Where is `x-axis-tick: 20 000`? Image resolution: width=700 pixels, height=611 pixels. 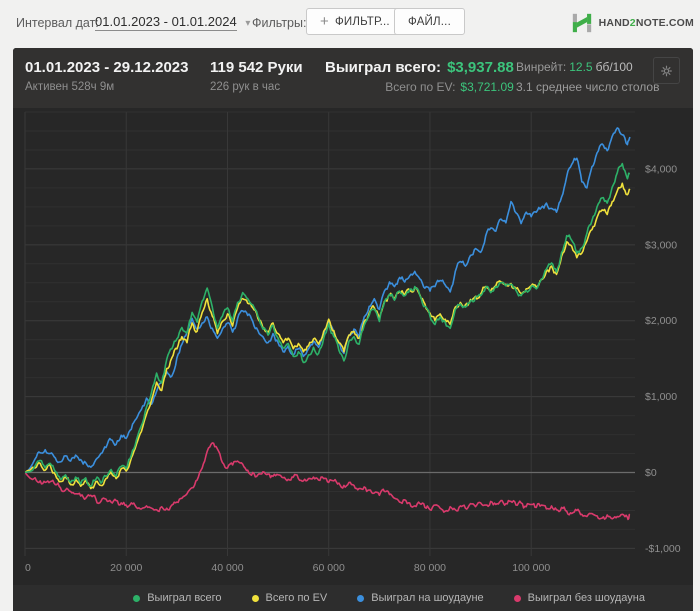 x-axis-tick: 20 000 is located at coordinates (126, 568).